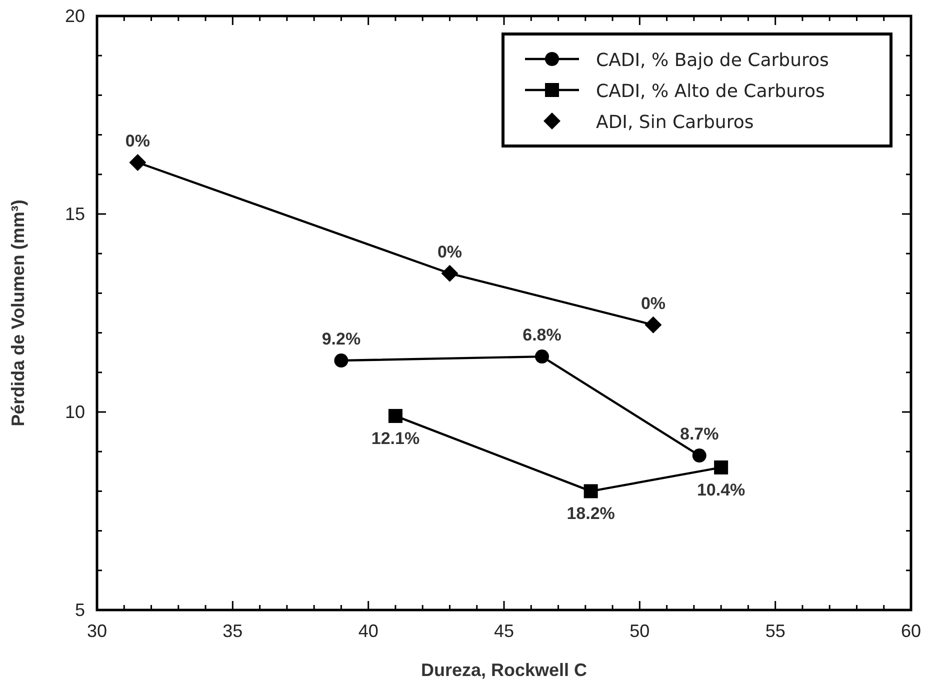  Describe the element at coordinates (721, 490) in the screenshot. I see `annotation: 10.4%` at that location.